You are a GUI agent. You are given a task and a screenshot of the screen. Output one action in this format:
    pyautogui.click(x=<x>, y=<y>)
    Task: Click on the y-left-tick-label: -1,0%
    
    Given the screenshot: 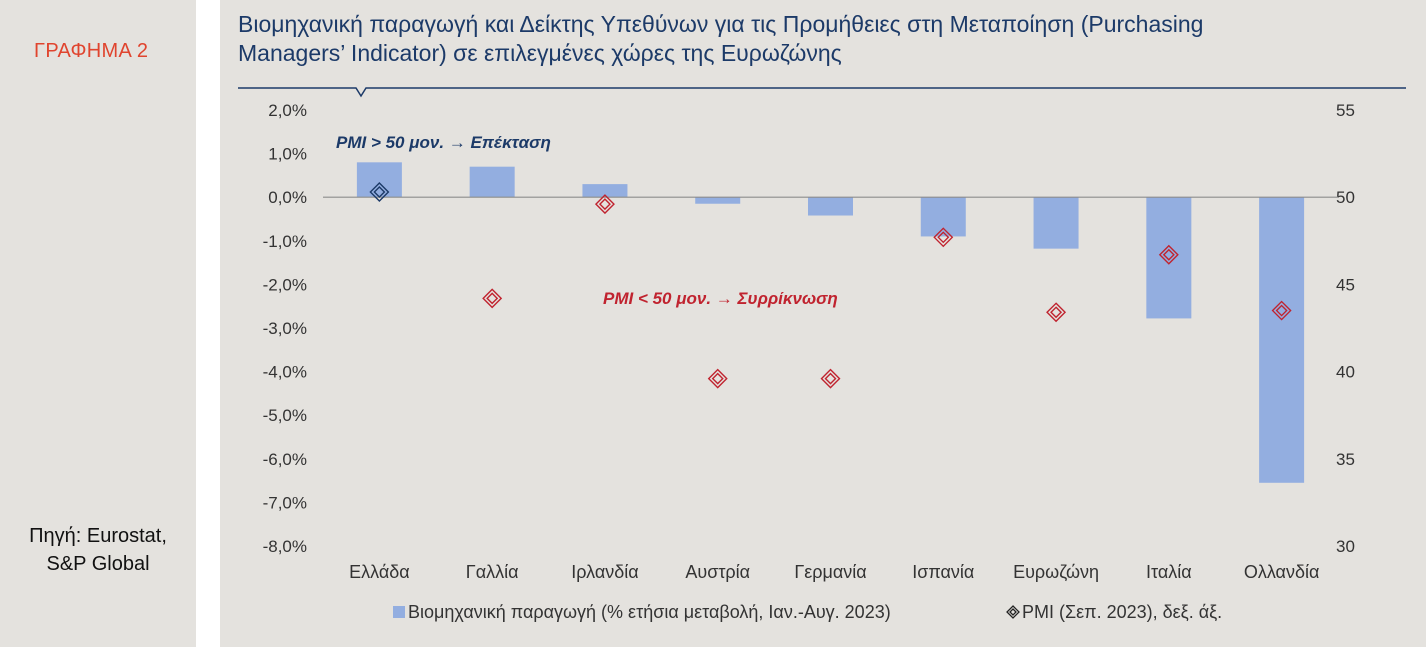 What is the action you would take?
    pyautogui.click(x=285, y=241)
    